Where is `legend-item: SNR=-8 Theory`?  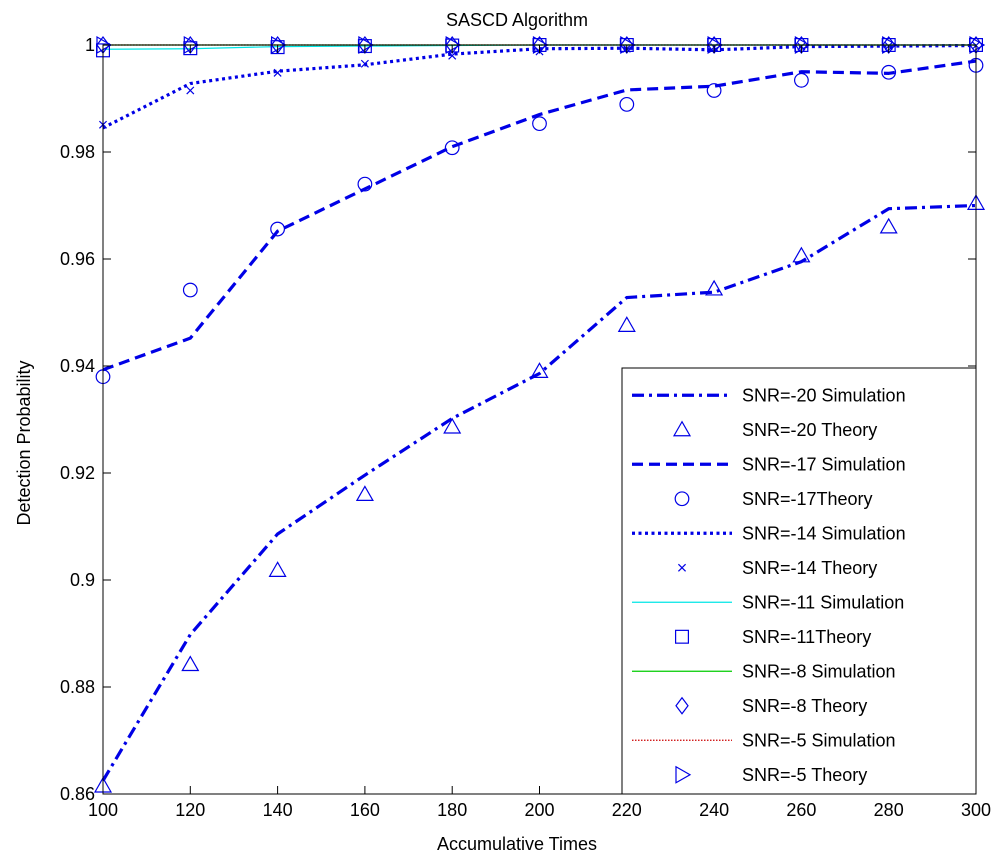
legend-item: SNR=-8 Theory is located at coordinates (771, 706).